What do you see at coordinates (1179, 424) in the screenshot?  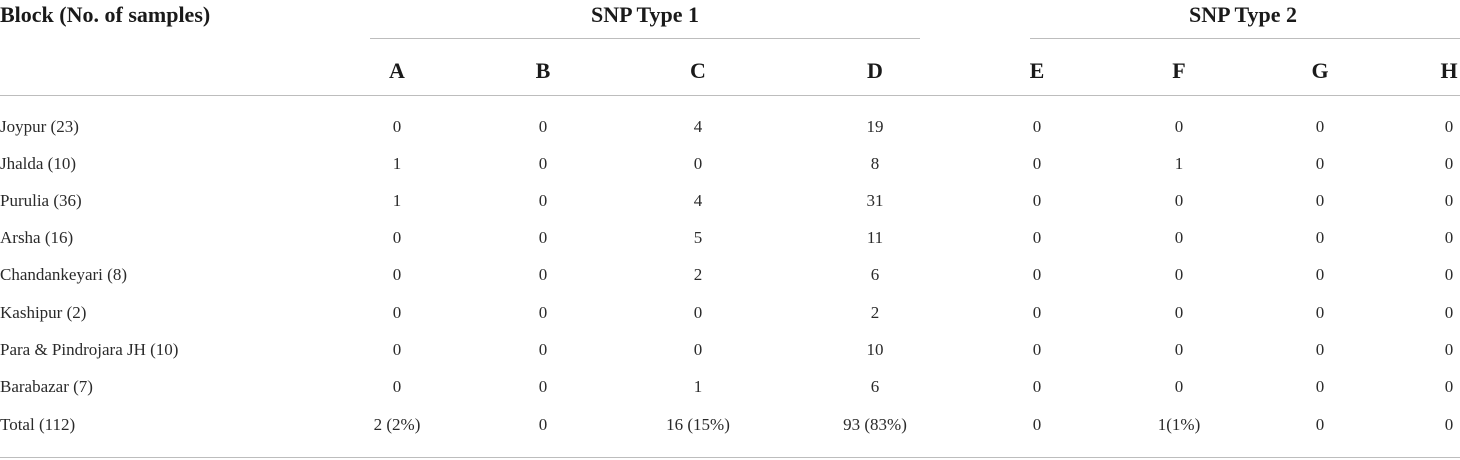 I see `value-cell-f: 1(1%)` at bounding box center [1179, 424].